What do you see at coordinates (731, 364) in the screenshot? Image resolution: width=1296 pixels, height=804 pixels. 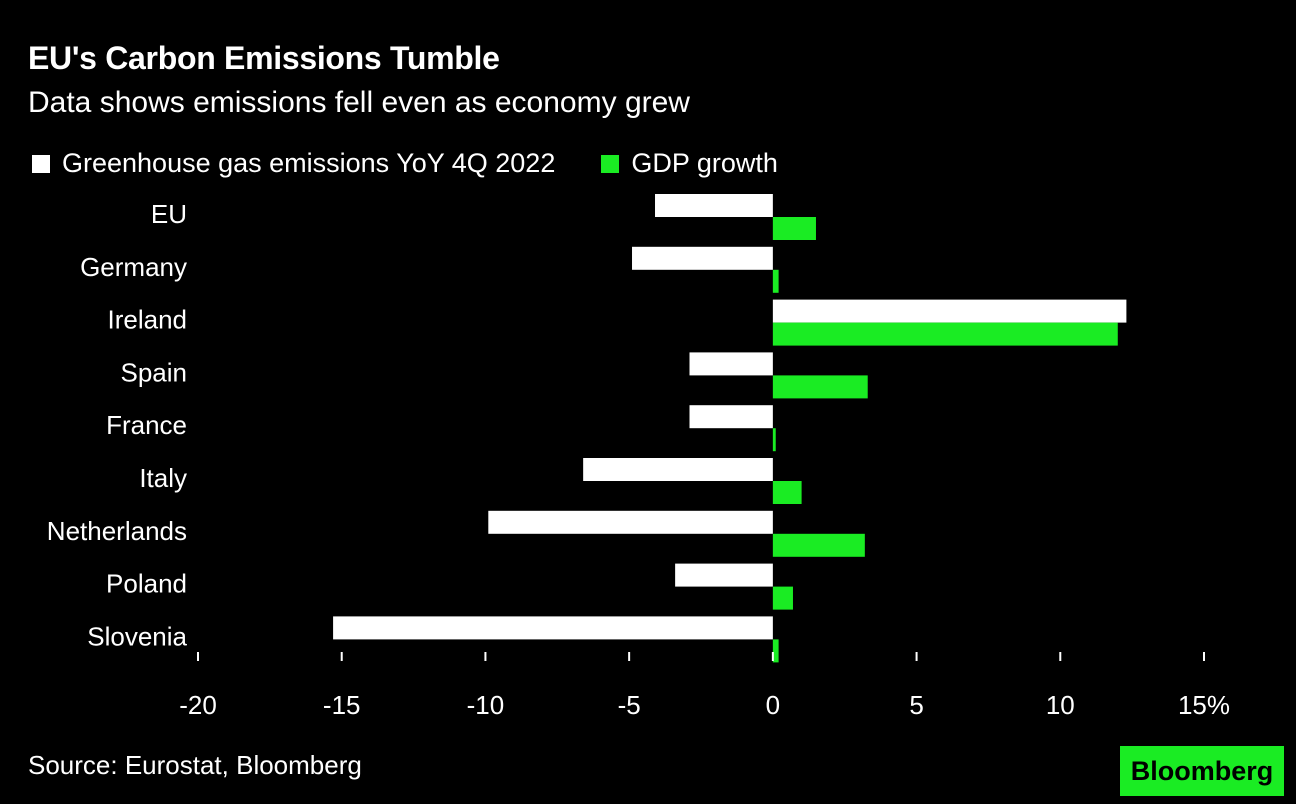 I see `emissions-bar-spain` at bounding box center [731, 364].